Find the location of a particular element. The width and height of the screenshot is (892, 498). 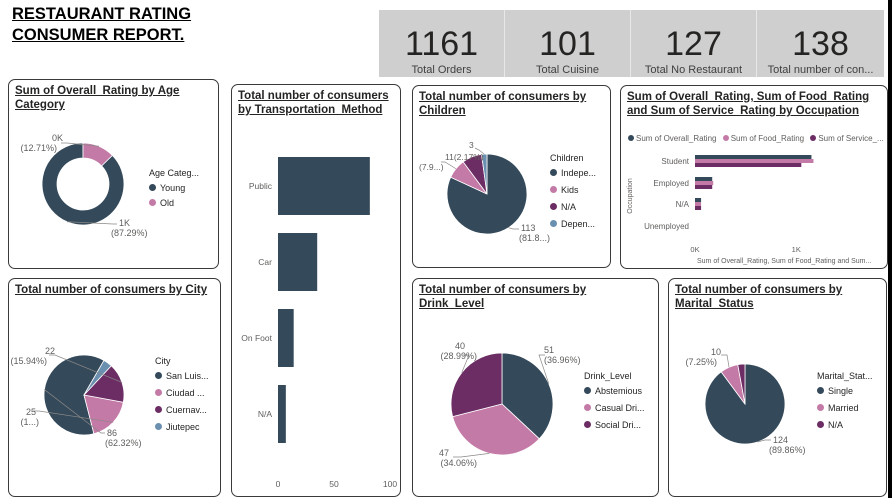

legend-item-overall: Sum of Overall_Rating is located at coordinates (672, 138).